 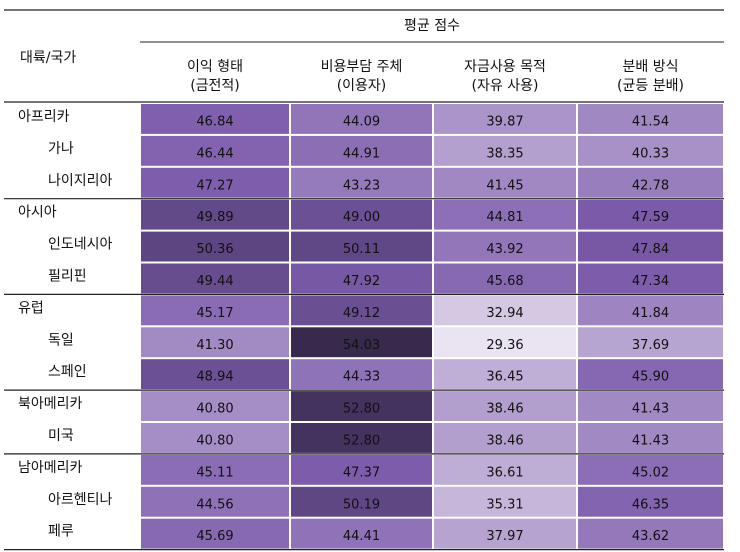 What do you see at coordinates (214, 153) in the screenshot?
I see `cell-value: 46.44` at bounding box center [214, 153].